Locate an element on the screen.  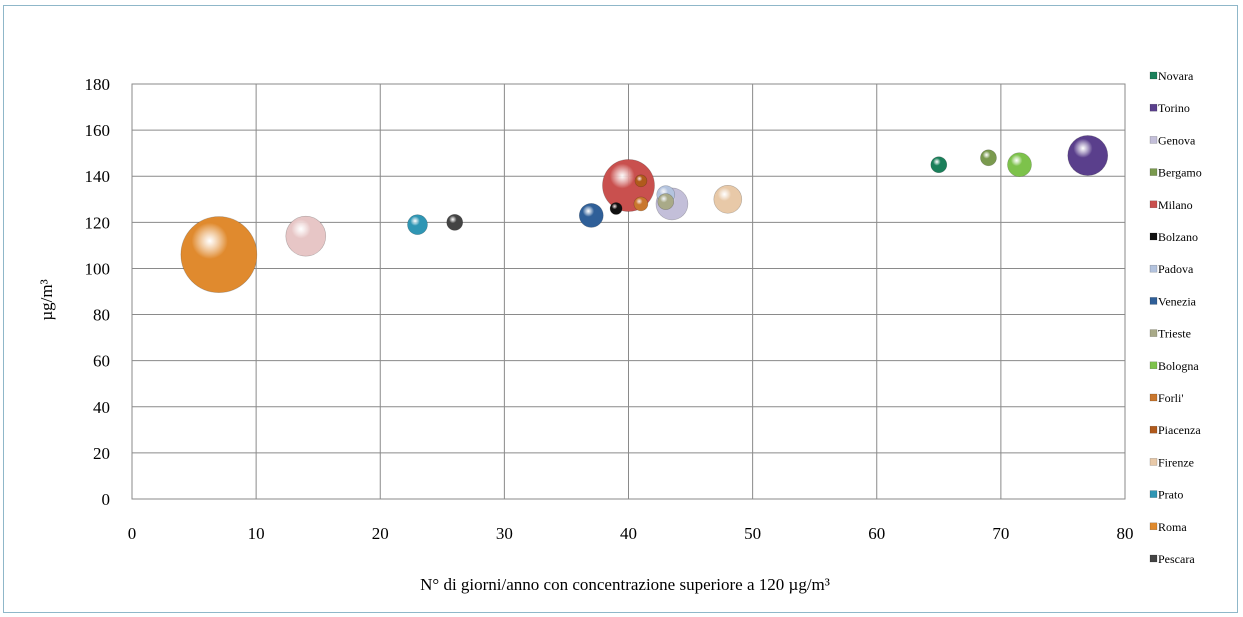
y-tick-label: 100 is located at coordinates (98, 268).